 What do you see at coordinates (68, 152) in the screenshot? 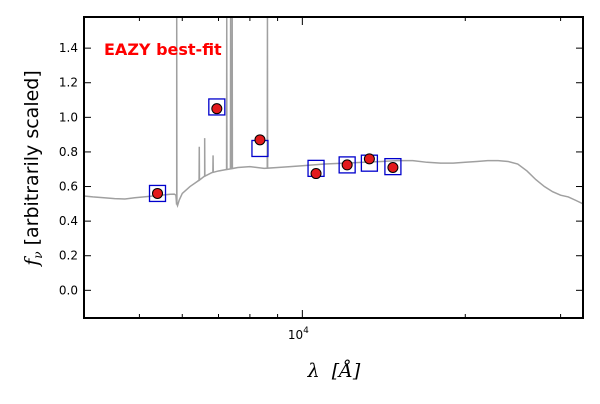
I see `y-tick-label-4: 0.8` at bounding box center [68, 152].